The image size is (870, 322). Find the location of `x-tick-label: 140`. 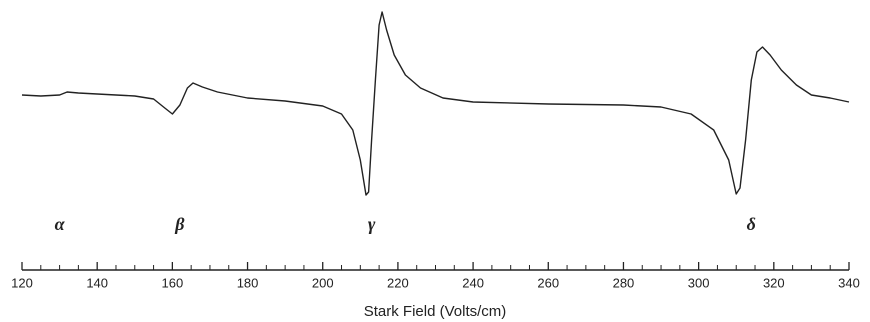

x-tick-label: 140 is located at coordinates (97, 282).